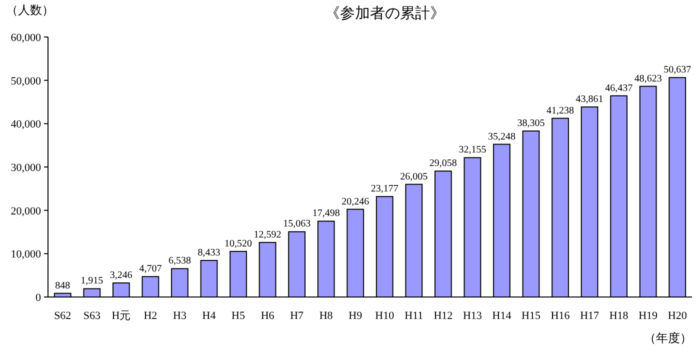 This screenshot has height=350, width=700. What do you see at coordinates (531, 316) in the screenshot?
I see `x-tick-label: H15` at bounding box center [531, 316].